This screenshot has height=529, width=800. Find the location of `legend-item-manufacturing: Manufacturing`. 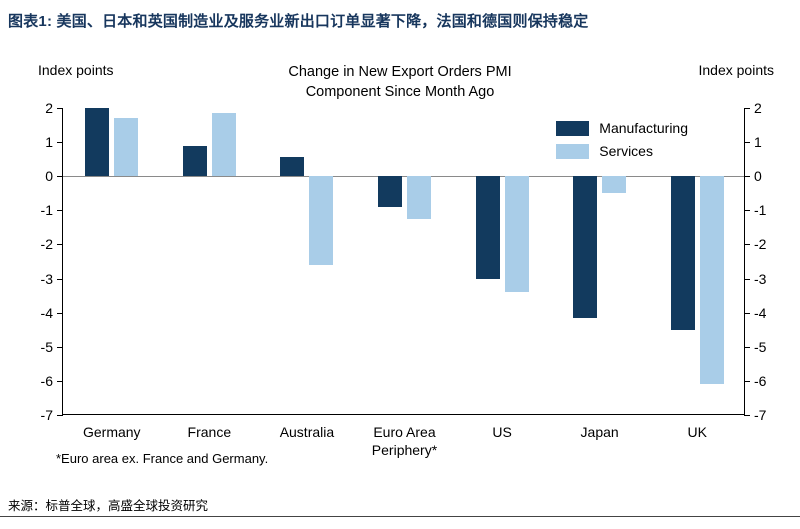

legend-item-manufacturing: Manufacturing is located at coordinates (622, 128).